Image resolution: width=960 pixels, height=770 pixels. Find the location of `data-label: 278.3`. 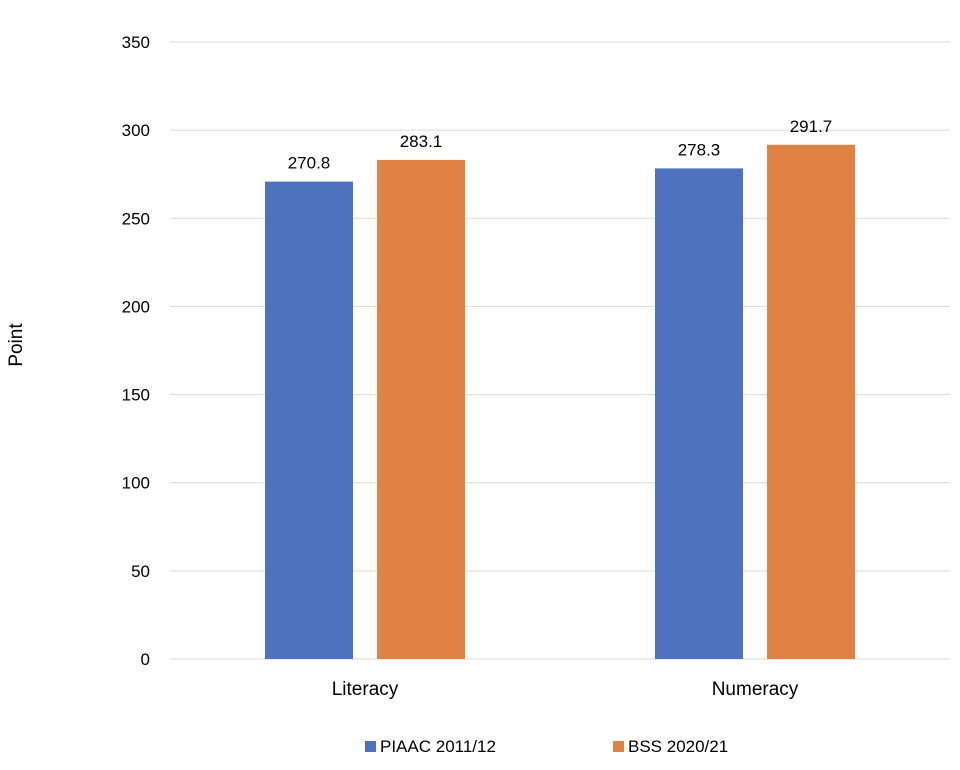

data-label: 278.3 is located at coordinates (699, 149).